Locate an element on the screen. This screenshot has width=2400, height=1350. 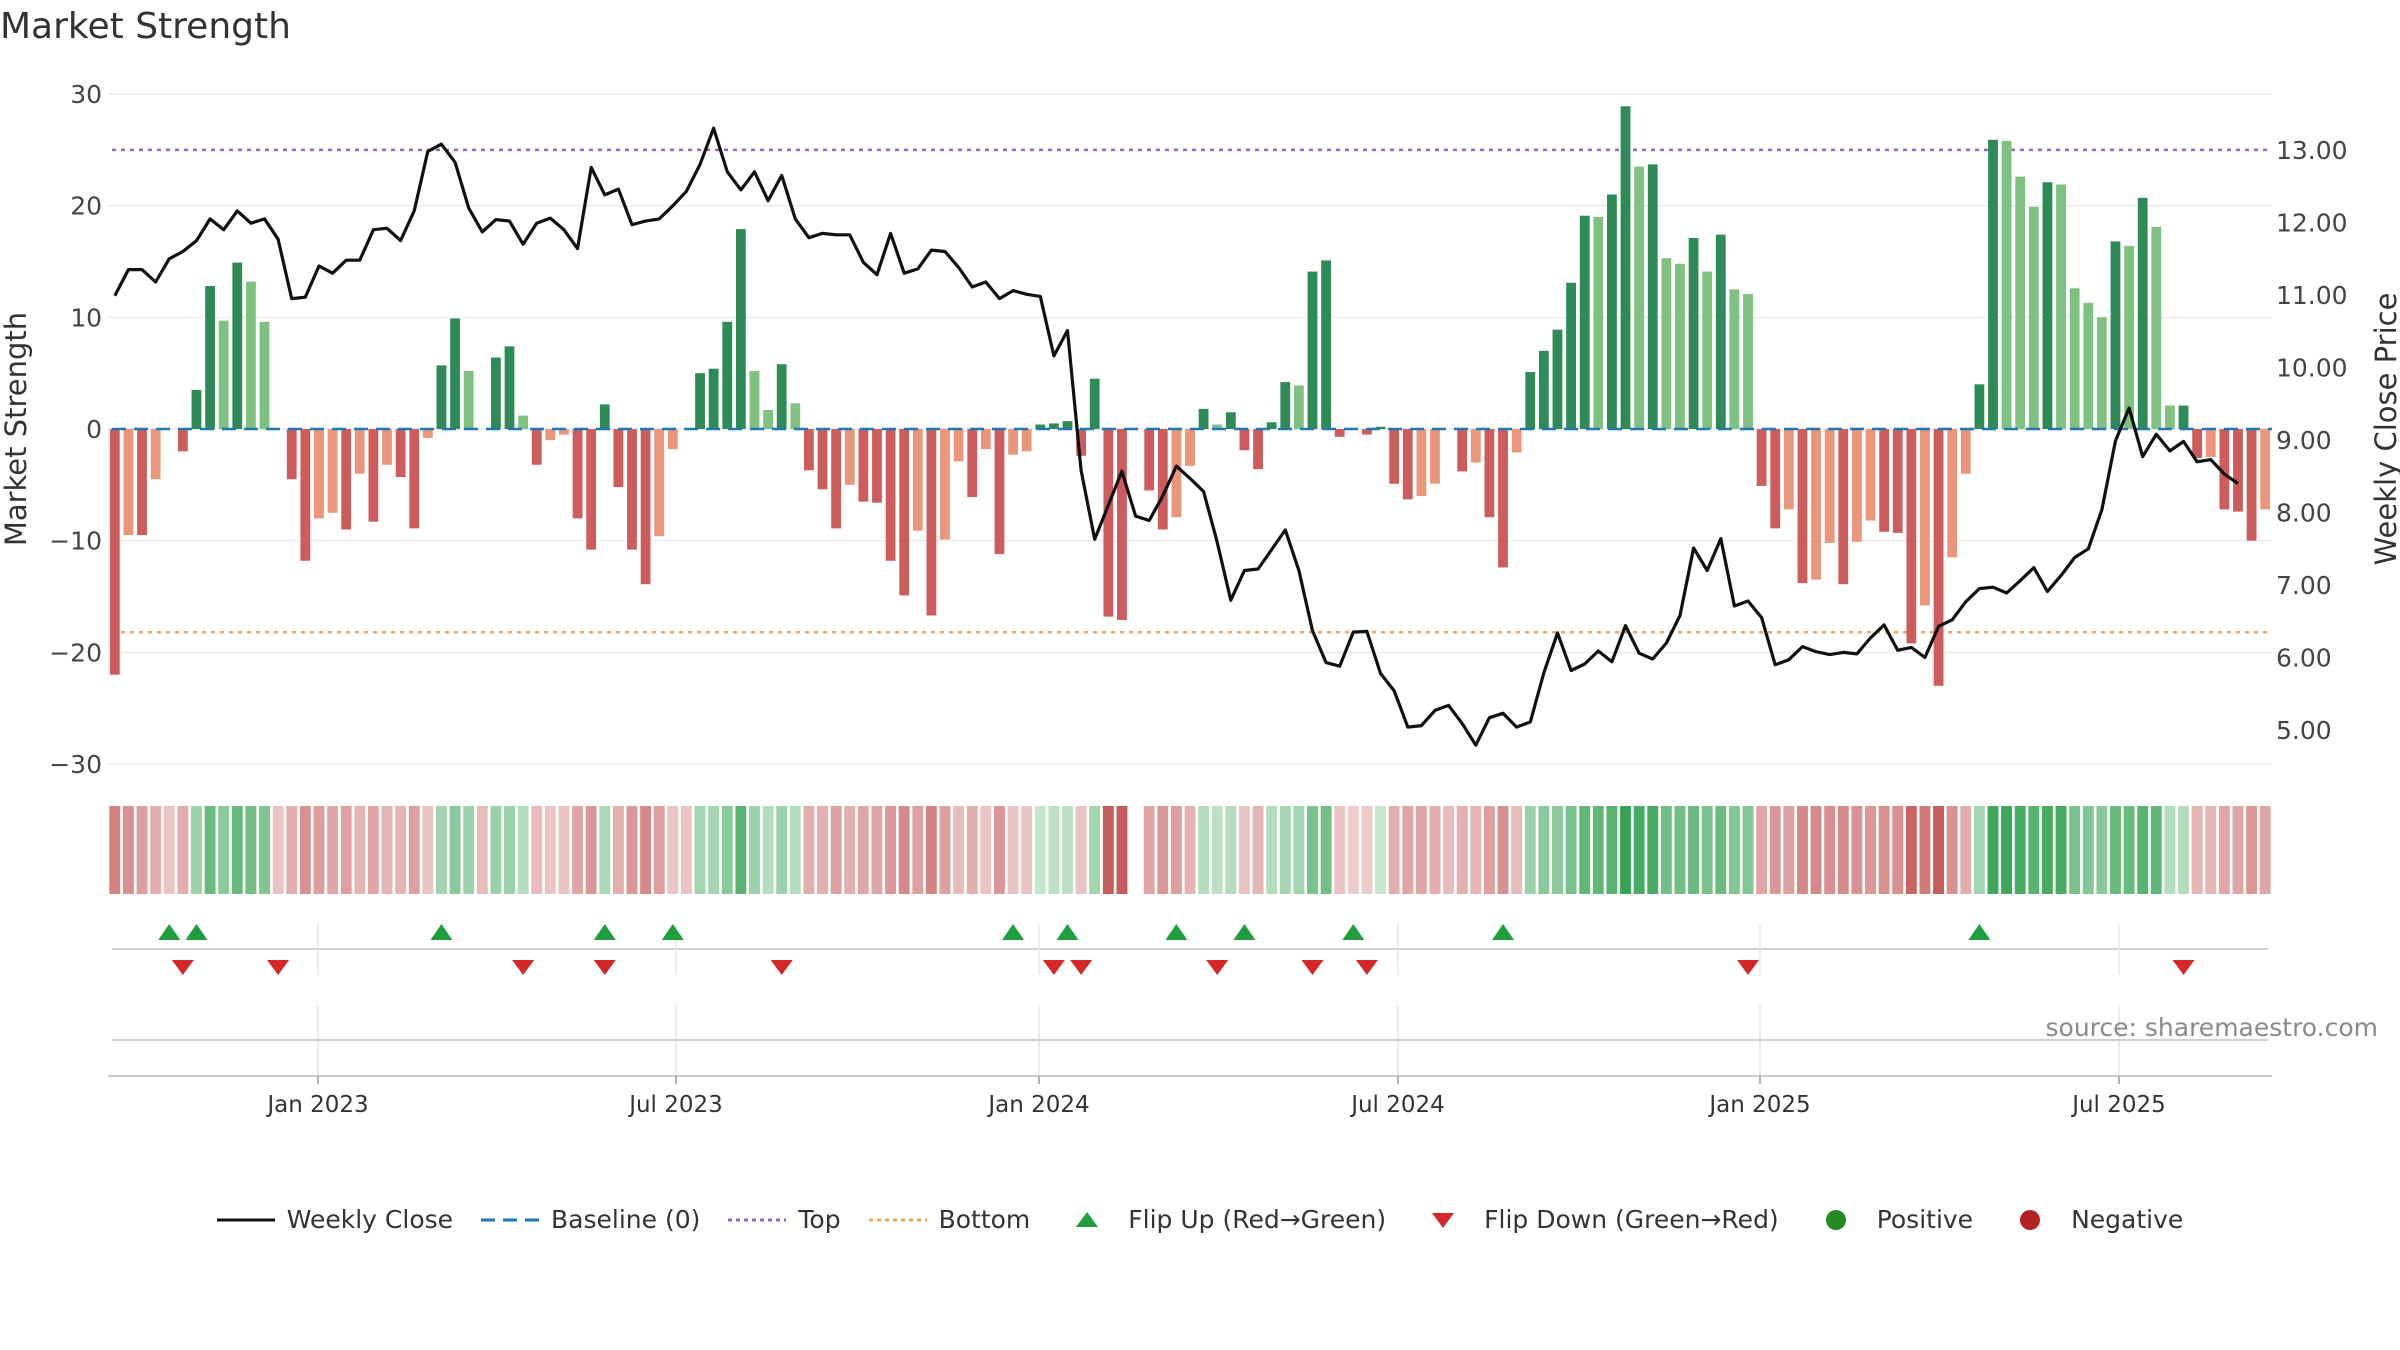
flip-down-marker is located at coordinates (2183, 967).